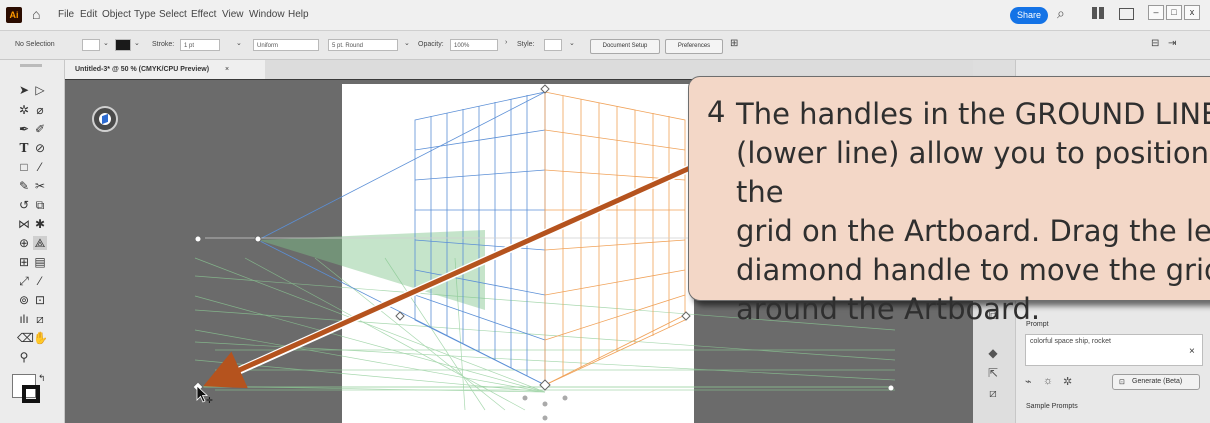 The height and width of the screenshot is (423, 1210). What do you see at coordinates (204, 395) in the screenshot?
I see `mouse-pointer-icon: ✛` at bounding box center [204, 395].